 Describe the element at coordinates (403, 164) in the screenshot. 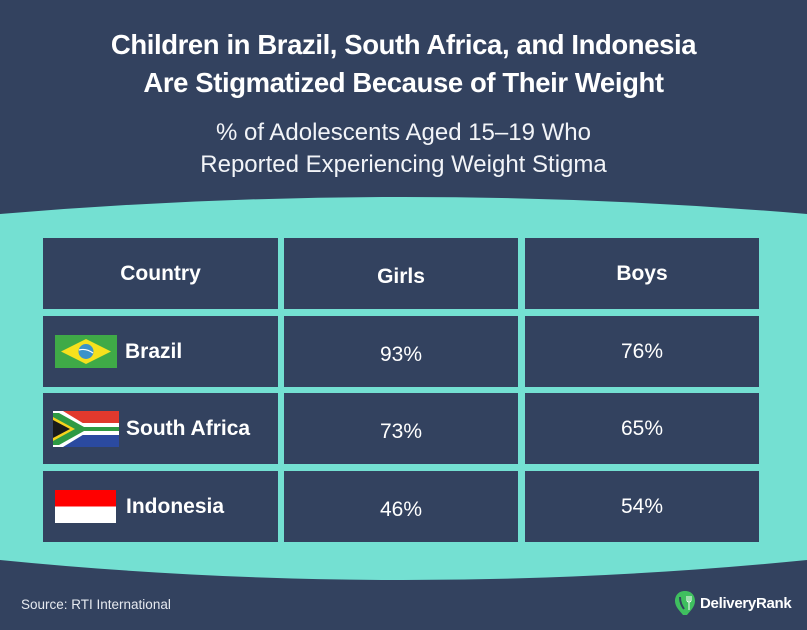

I see `subtitle-line-2: Reported Experiencing Weight Stigma` at that location.